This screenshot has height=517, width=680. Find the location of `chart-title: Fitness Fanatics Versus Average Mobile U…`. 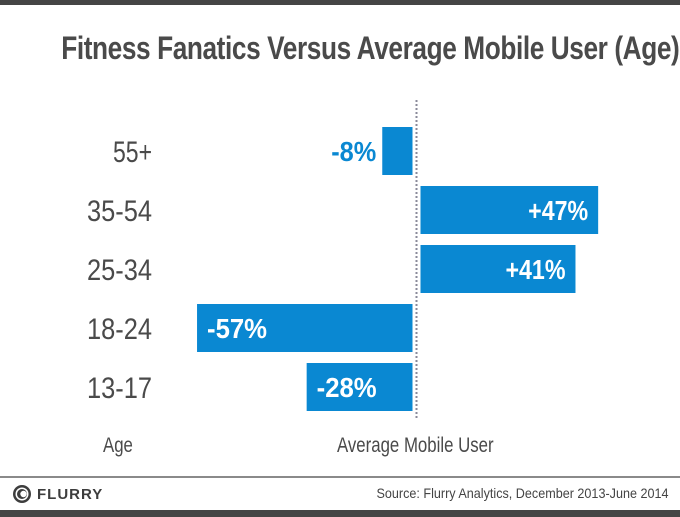

chart-title: Fitness Fanatics Versus Average Mobile U… is located at coordinates (370, 48).